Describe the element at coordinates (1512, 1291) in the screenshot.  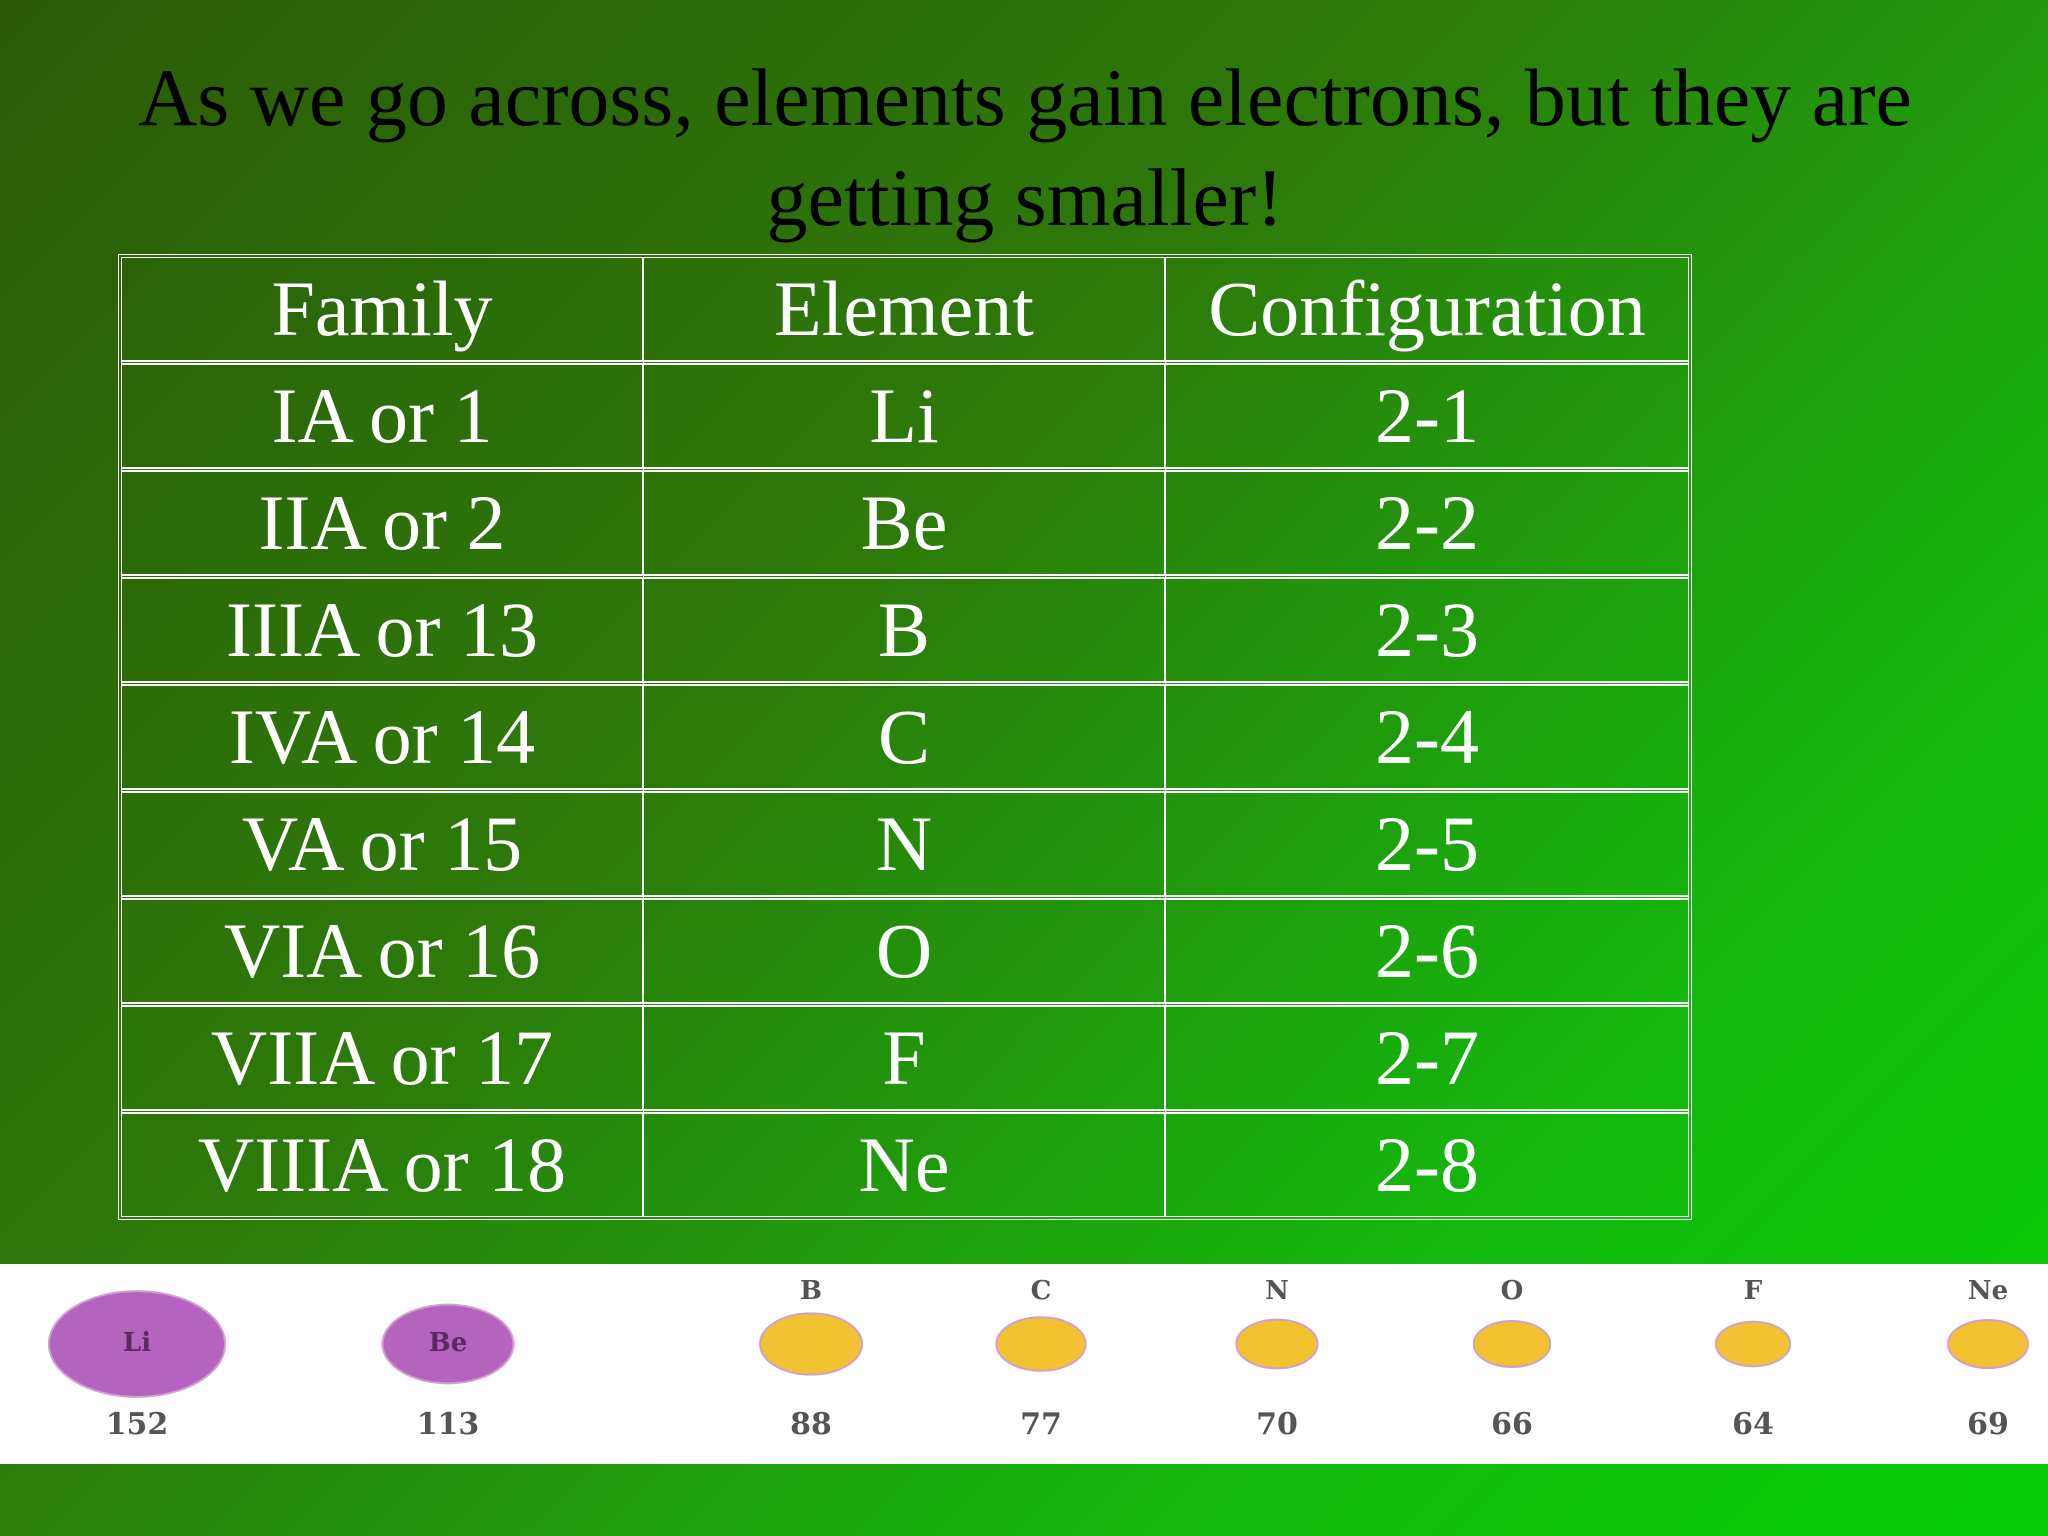
I see `atom-symbol: O` at that location.